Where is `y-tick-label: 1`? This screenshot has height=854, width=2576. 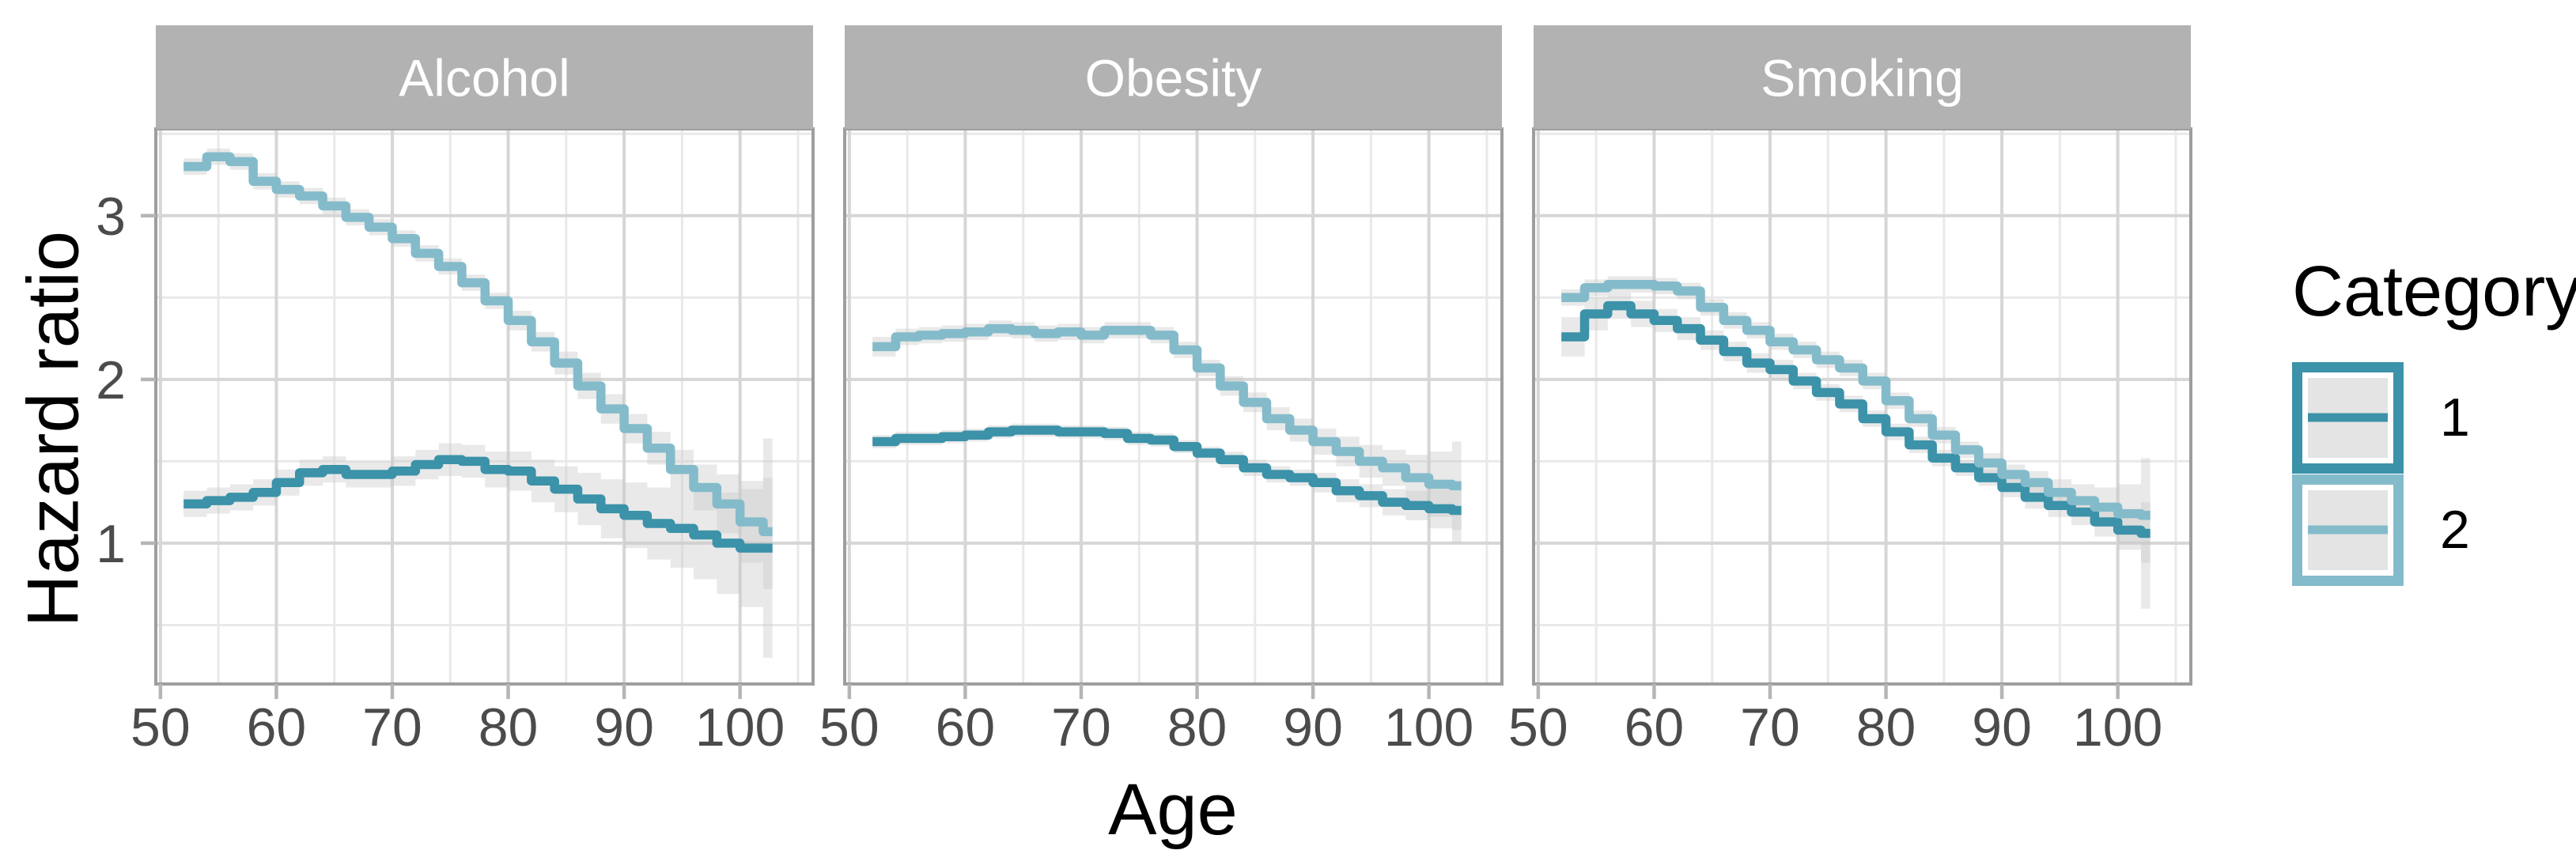 y-tick-label: 1 is located at coordinates (111, 544).